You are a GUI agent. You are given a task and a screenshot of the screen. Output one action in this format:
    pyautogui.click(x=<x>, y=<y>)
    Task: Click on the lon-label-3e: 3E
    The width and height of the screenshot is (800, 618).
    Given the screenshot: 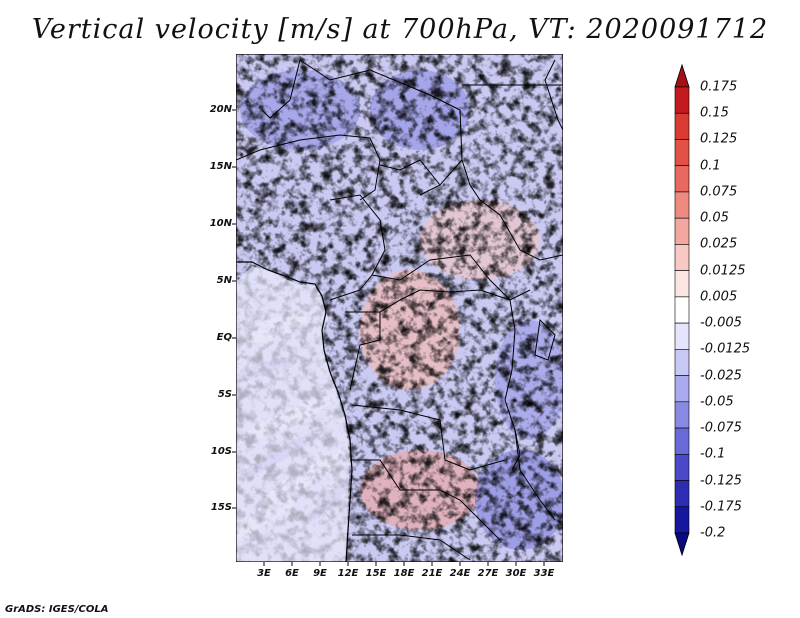 What is the action you would take?
    pyautogui.click(x=264, y=573)
    